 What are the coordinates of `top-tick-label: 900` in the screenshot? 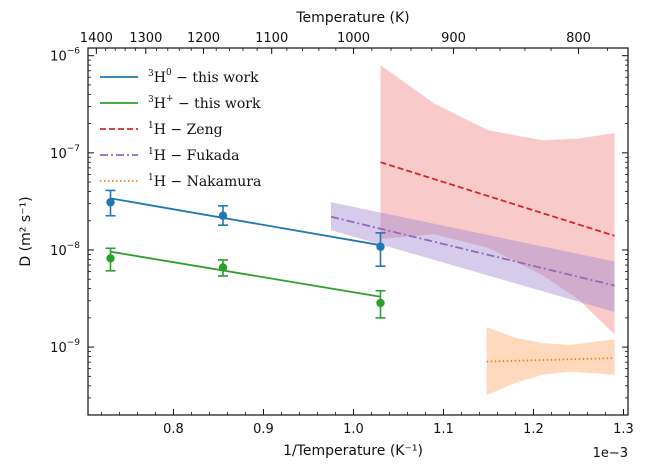 It's located at (453, 38).